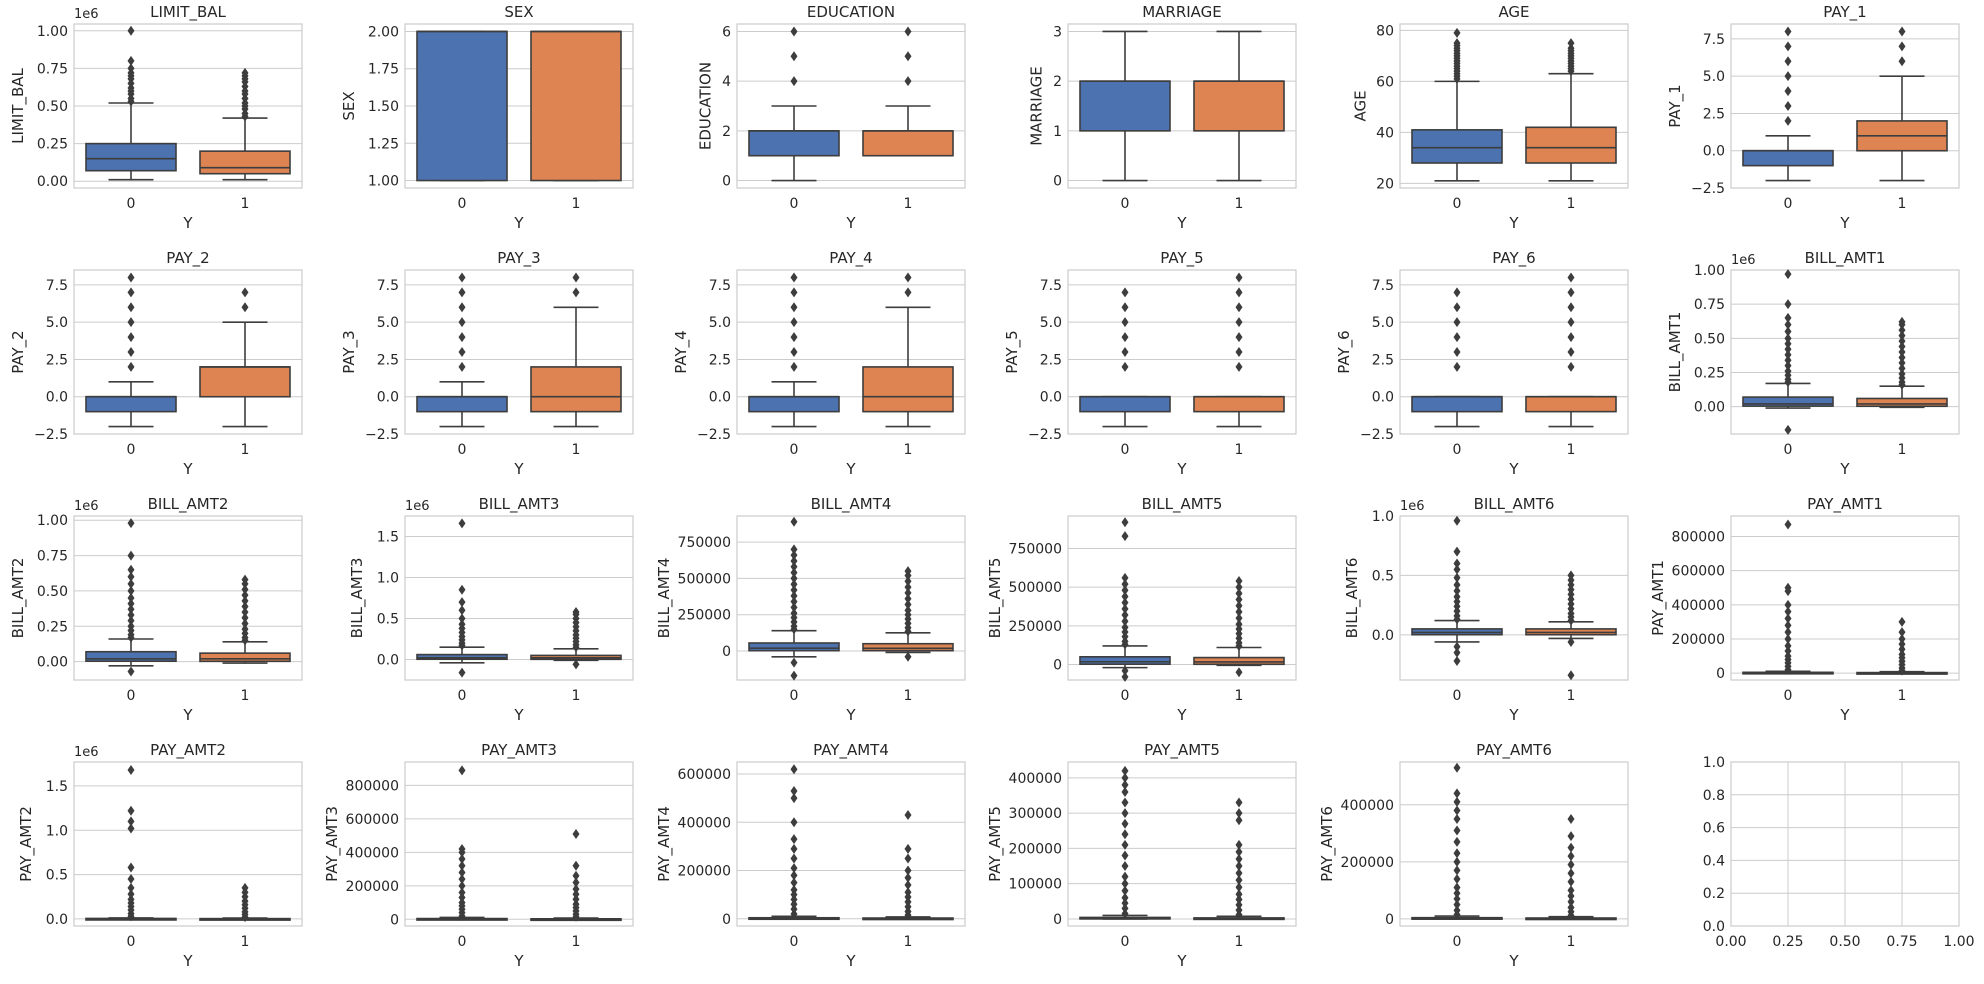 This screenshot has width=1984, height=984. What do you see at coordinates (26, 844) in the screenshot?
I see `y-axis-label: PAY_AMT2` at bounding box center [26, 844].